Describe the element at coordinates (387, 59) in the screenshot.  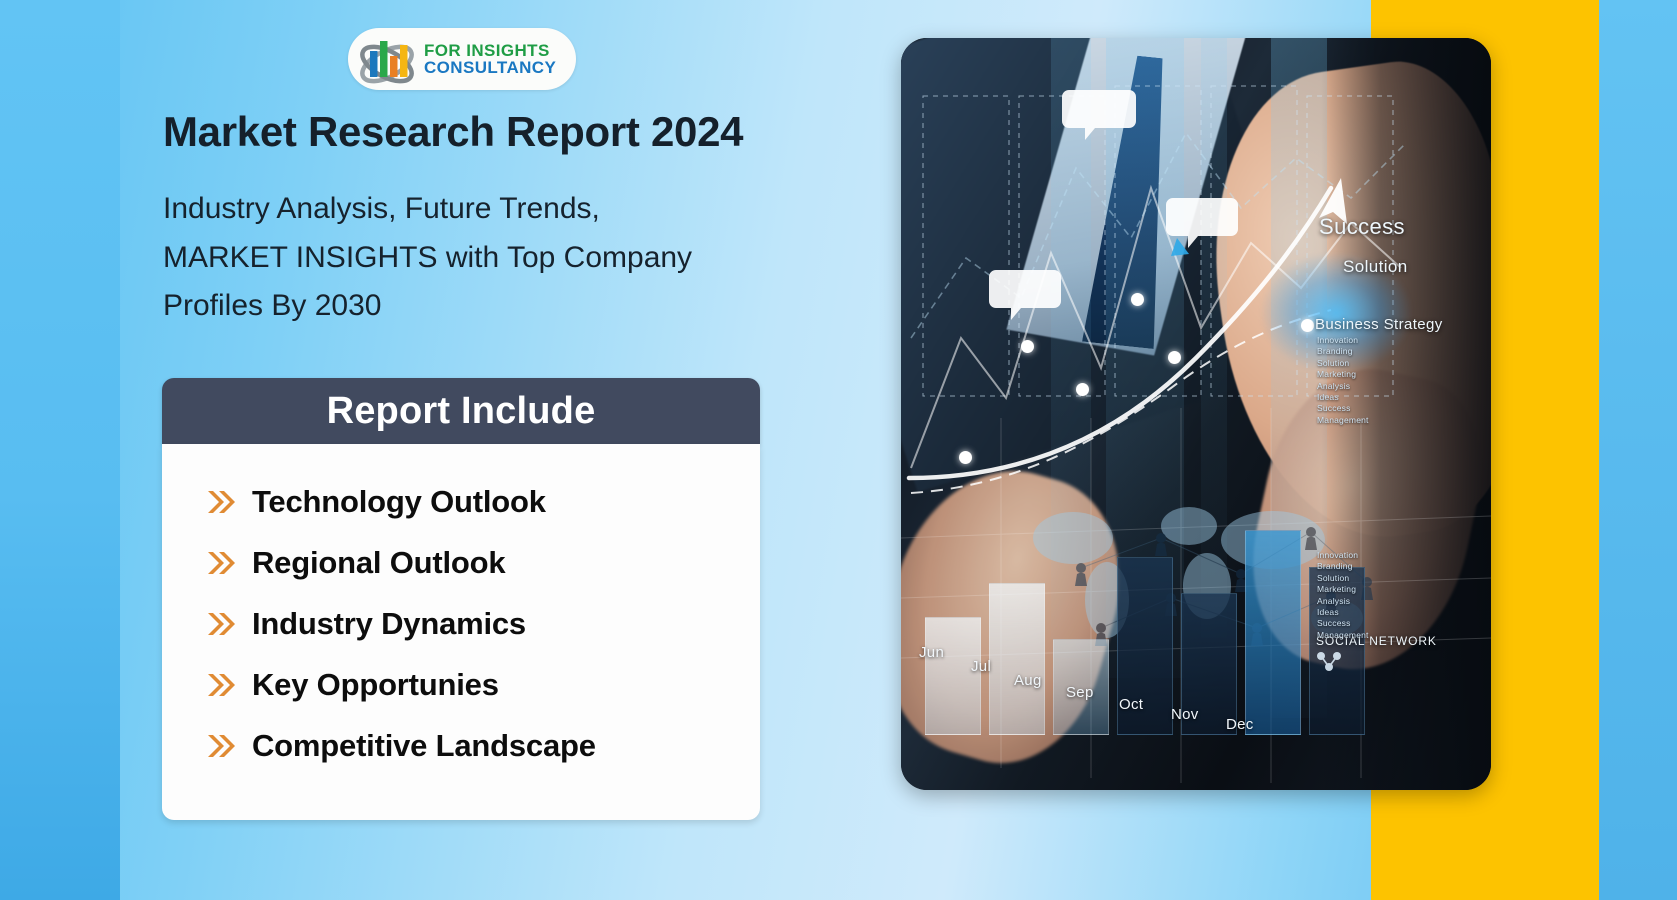
I see `bar-chart-globe-logo-icon` at that location.